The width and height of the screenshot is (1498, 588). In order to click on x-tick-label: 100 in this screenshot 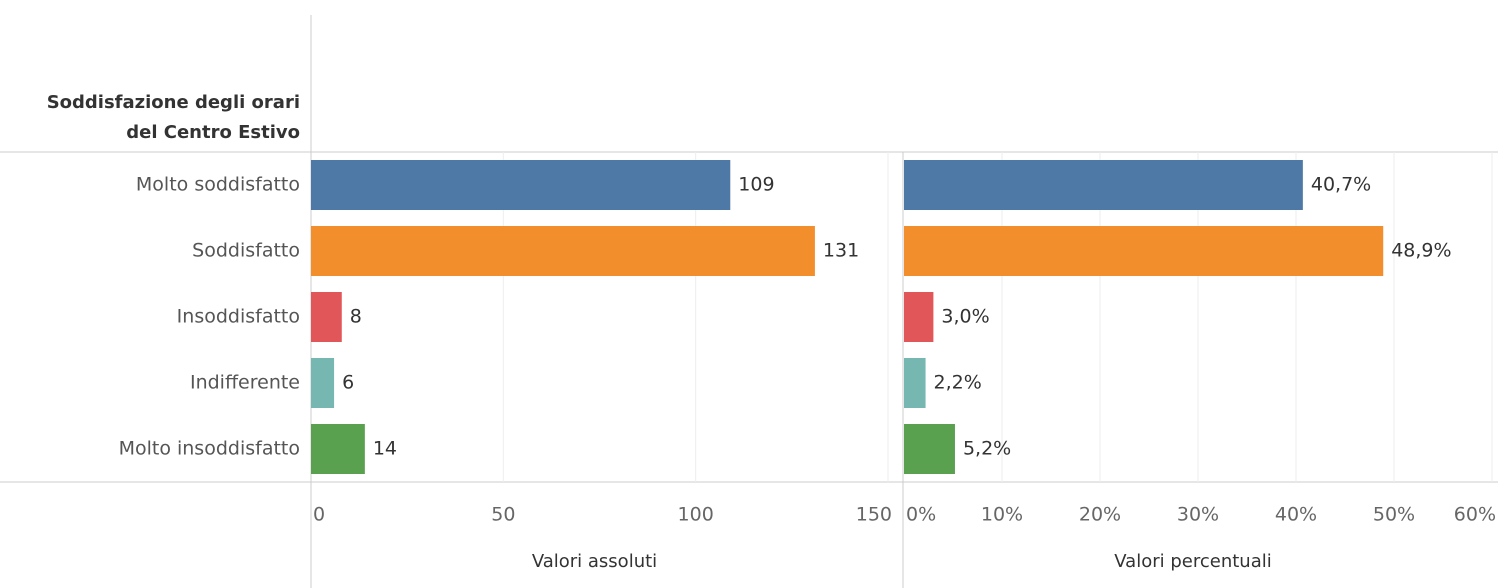, I will do `click(696, 515)`.